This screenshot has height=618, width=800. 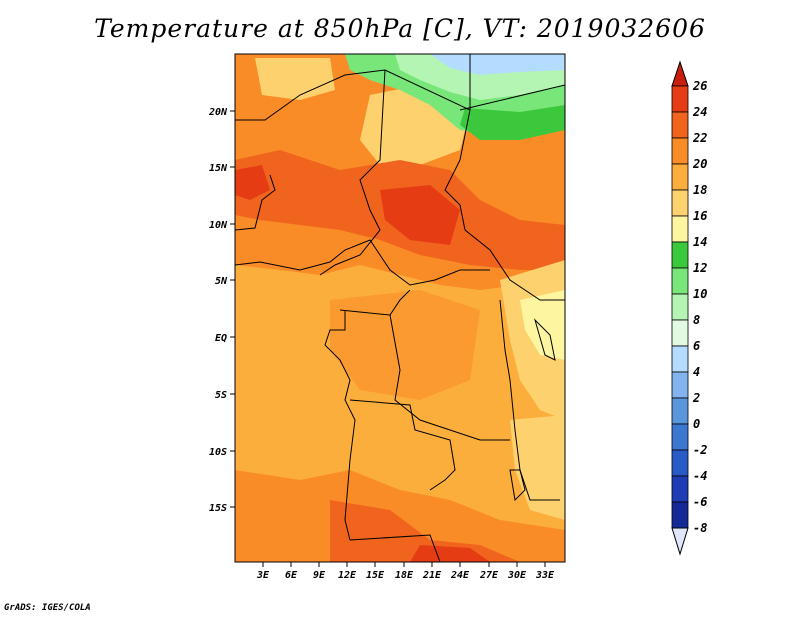 I want to click on colorbar-label: 6, so click(x=696, y=346).